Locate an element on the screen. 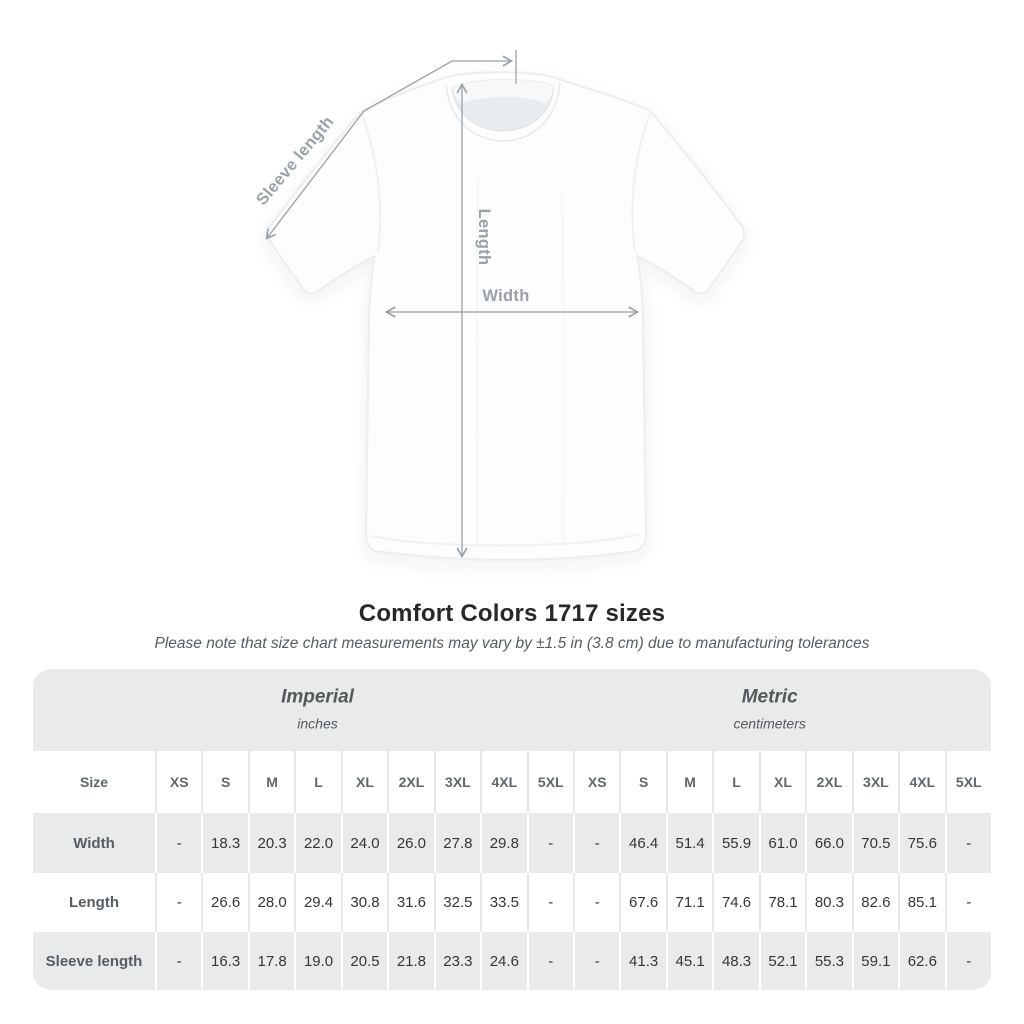 Image resolution: width=1024 pixels, height=1024 pixels. measure-cell: 16.3 is located at coordinates (224, 961).